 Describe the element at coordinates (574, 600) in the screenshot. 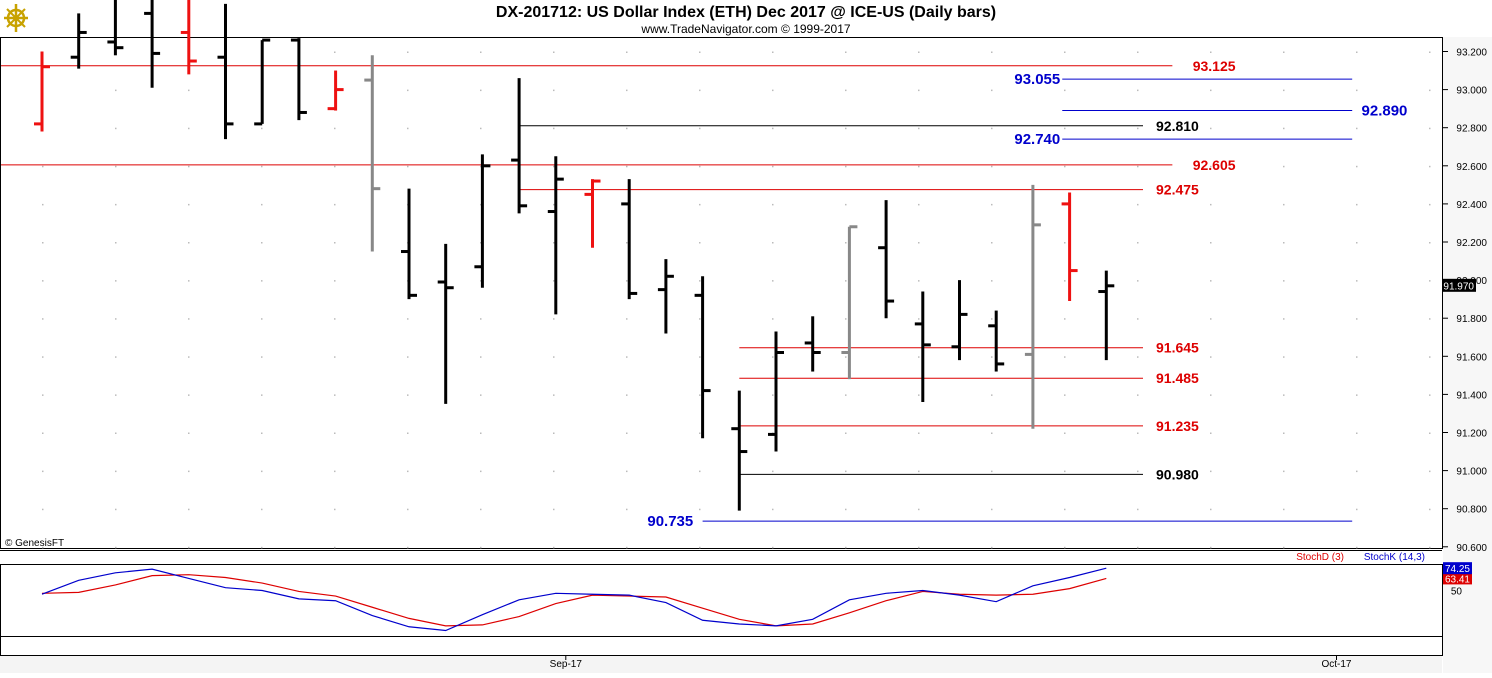

I see `stochd-line` at that location.